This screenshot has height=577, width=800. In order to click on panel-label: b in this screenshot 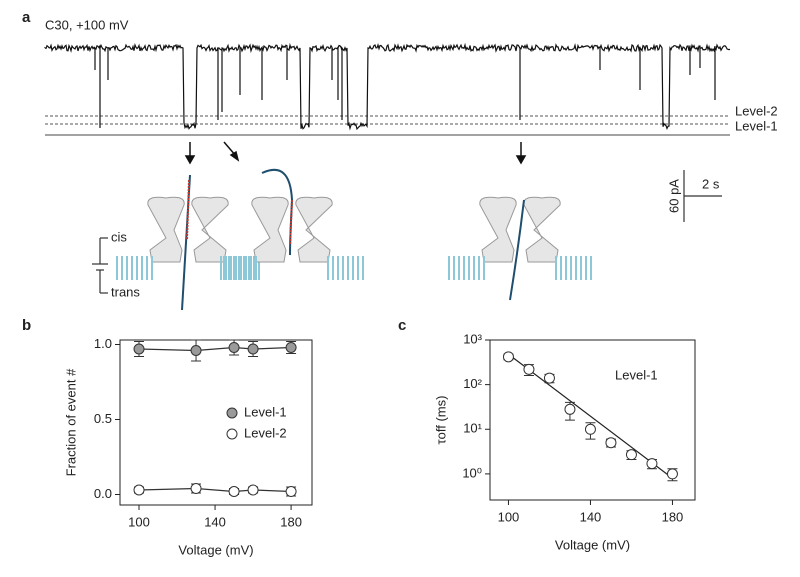, I will do `click(26, 325)`.